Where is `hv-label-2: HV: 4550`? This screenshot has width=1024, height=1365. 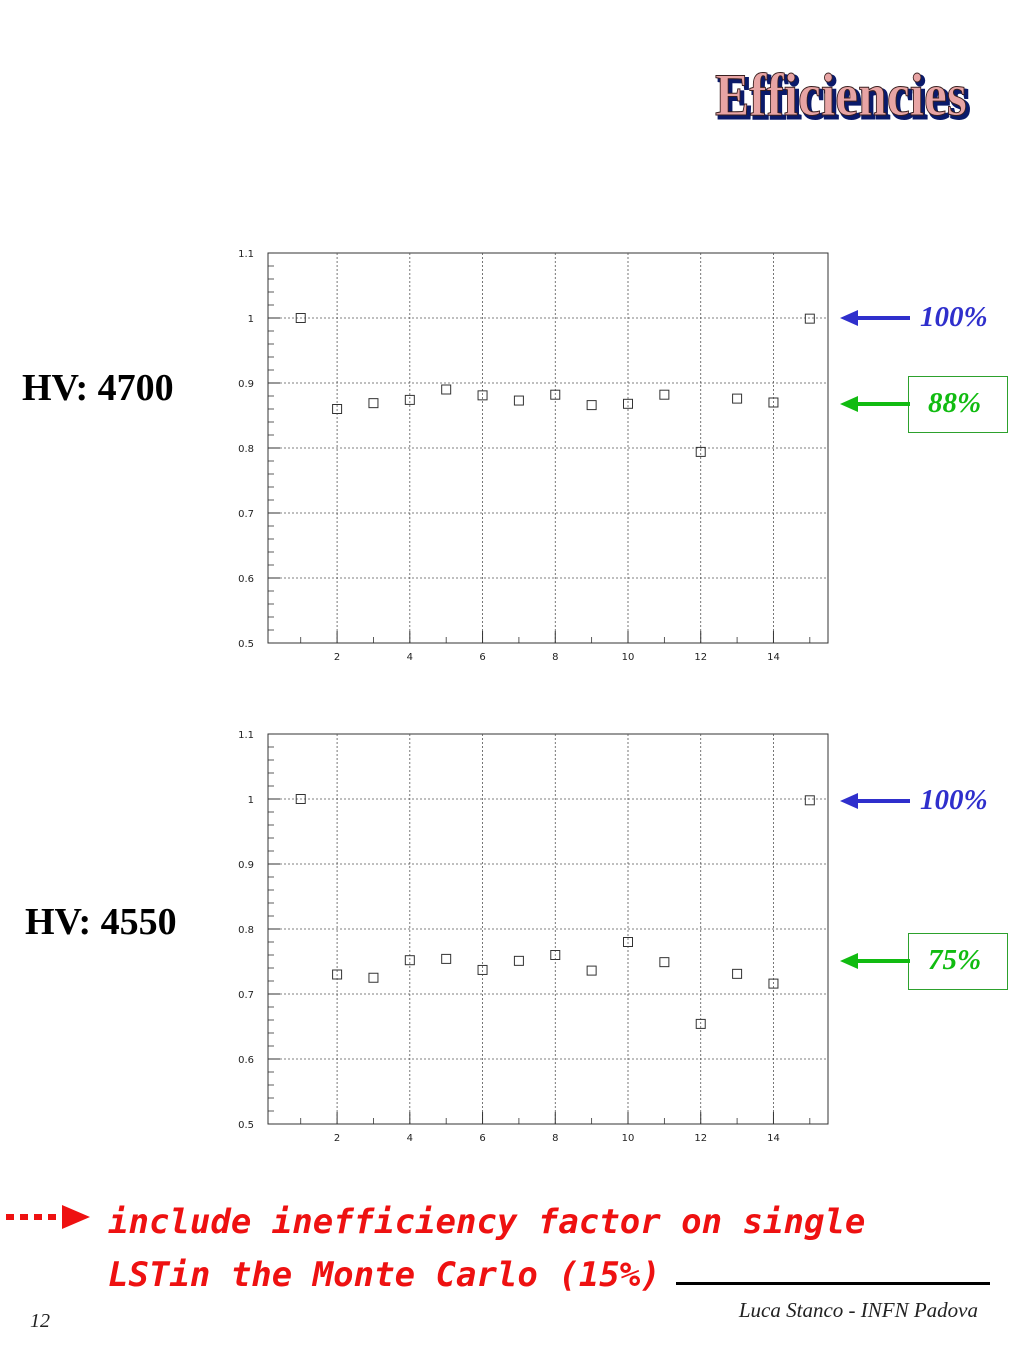 hv-label-2: HV: 4550 is located at coordinates (101, 922).